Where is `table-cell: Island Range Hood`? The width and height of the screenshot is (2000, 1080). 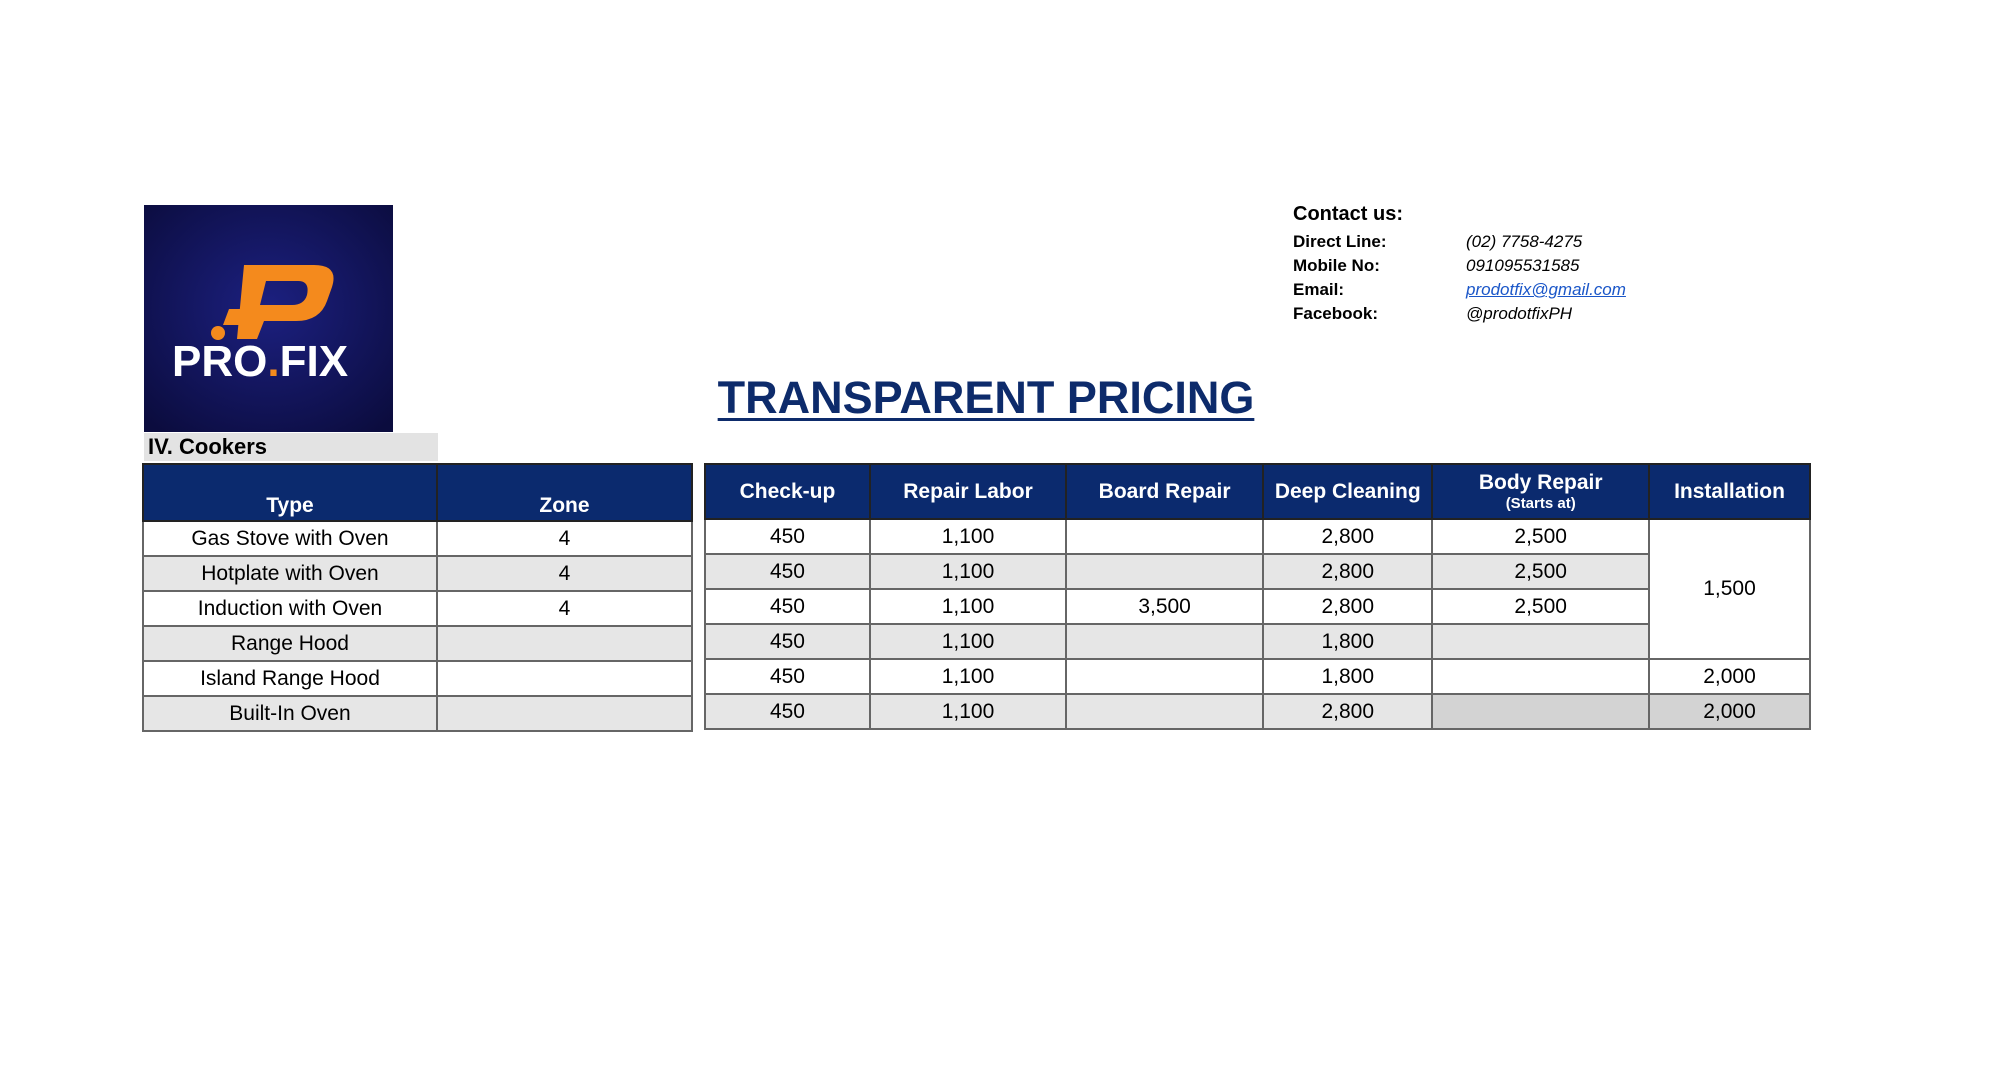 table-cell: Island Range Hood is located at coordinates (290, 678).